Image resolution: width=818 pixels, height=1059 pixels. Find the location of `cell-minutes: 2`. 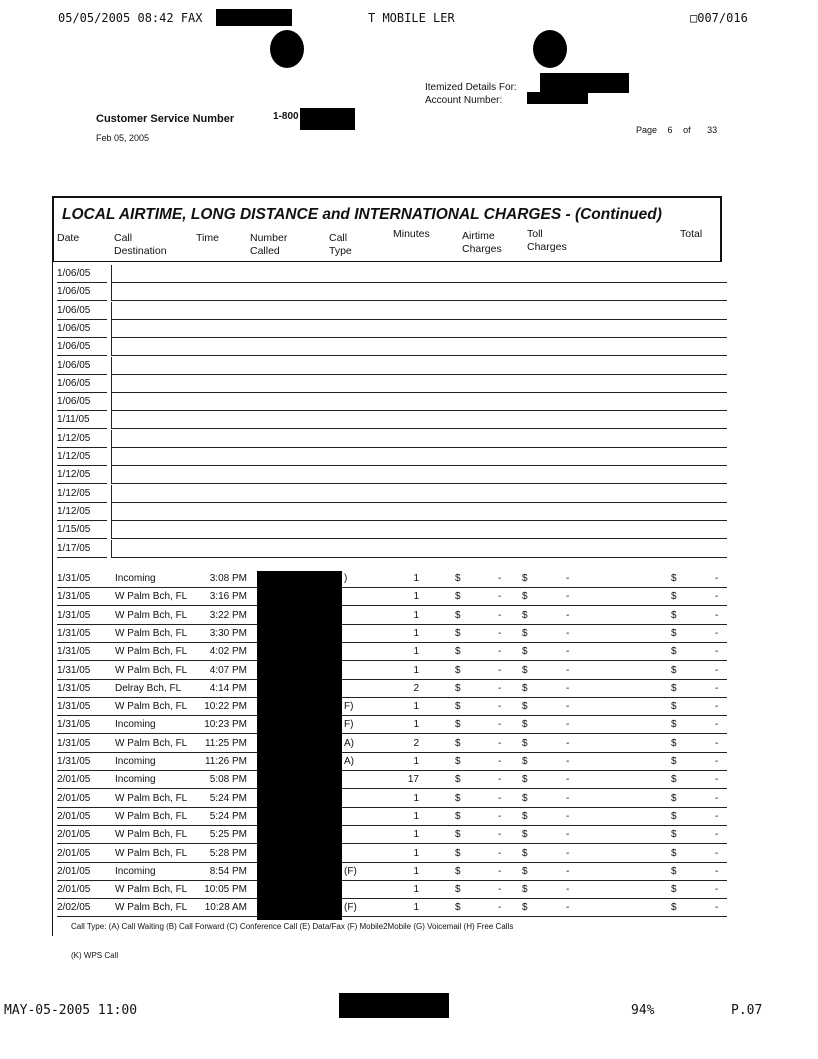

cell-minutes: 2 is located at coordinates (416, 688).